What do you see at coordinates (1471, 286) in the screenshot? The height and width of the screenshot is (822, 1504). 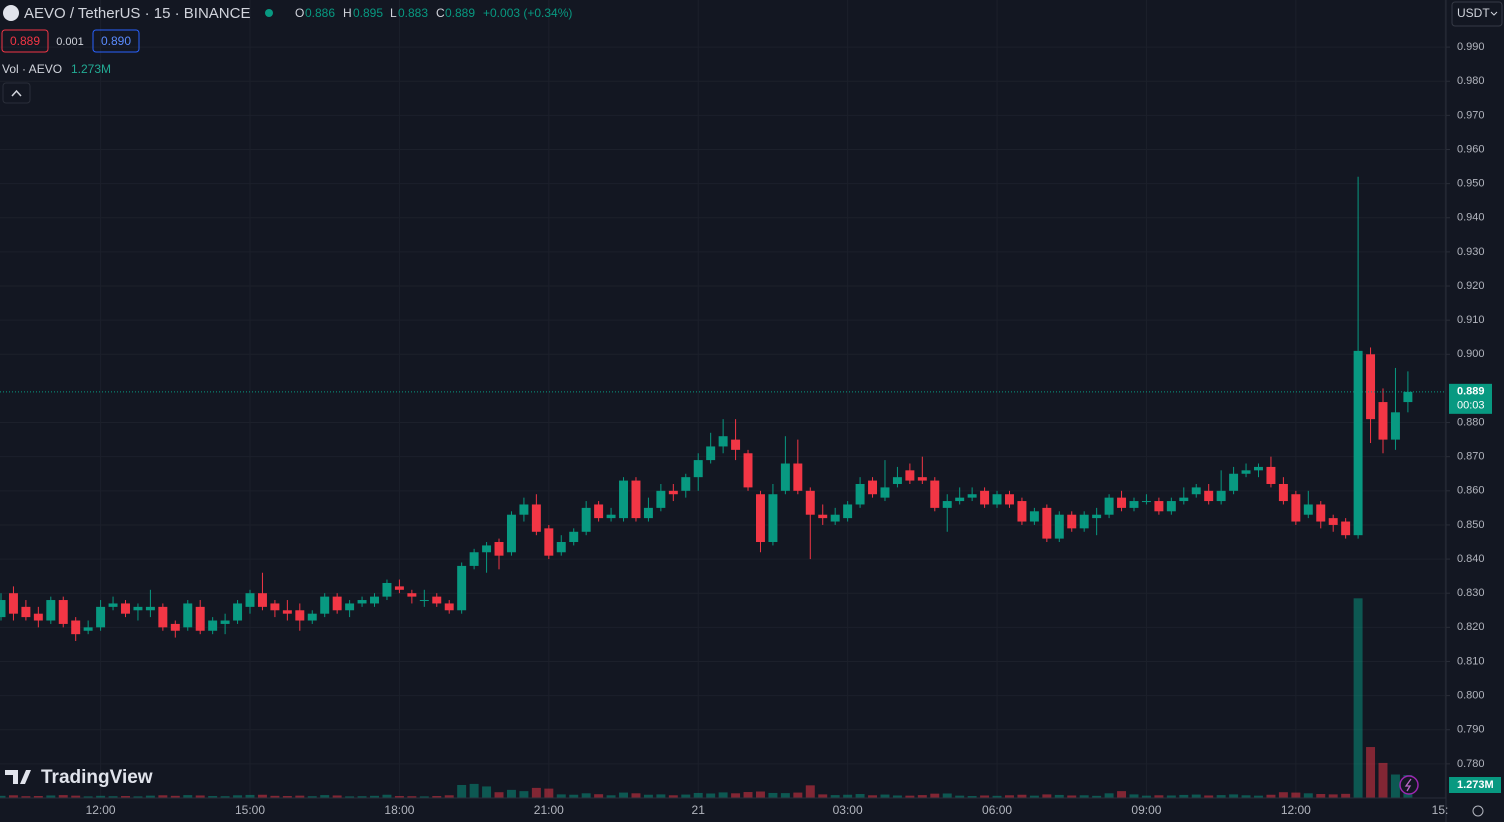 I see `y-tick-label: 0.920` at bounding box center [1471, 286].